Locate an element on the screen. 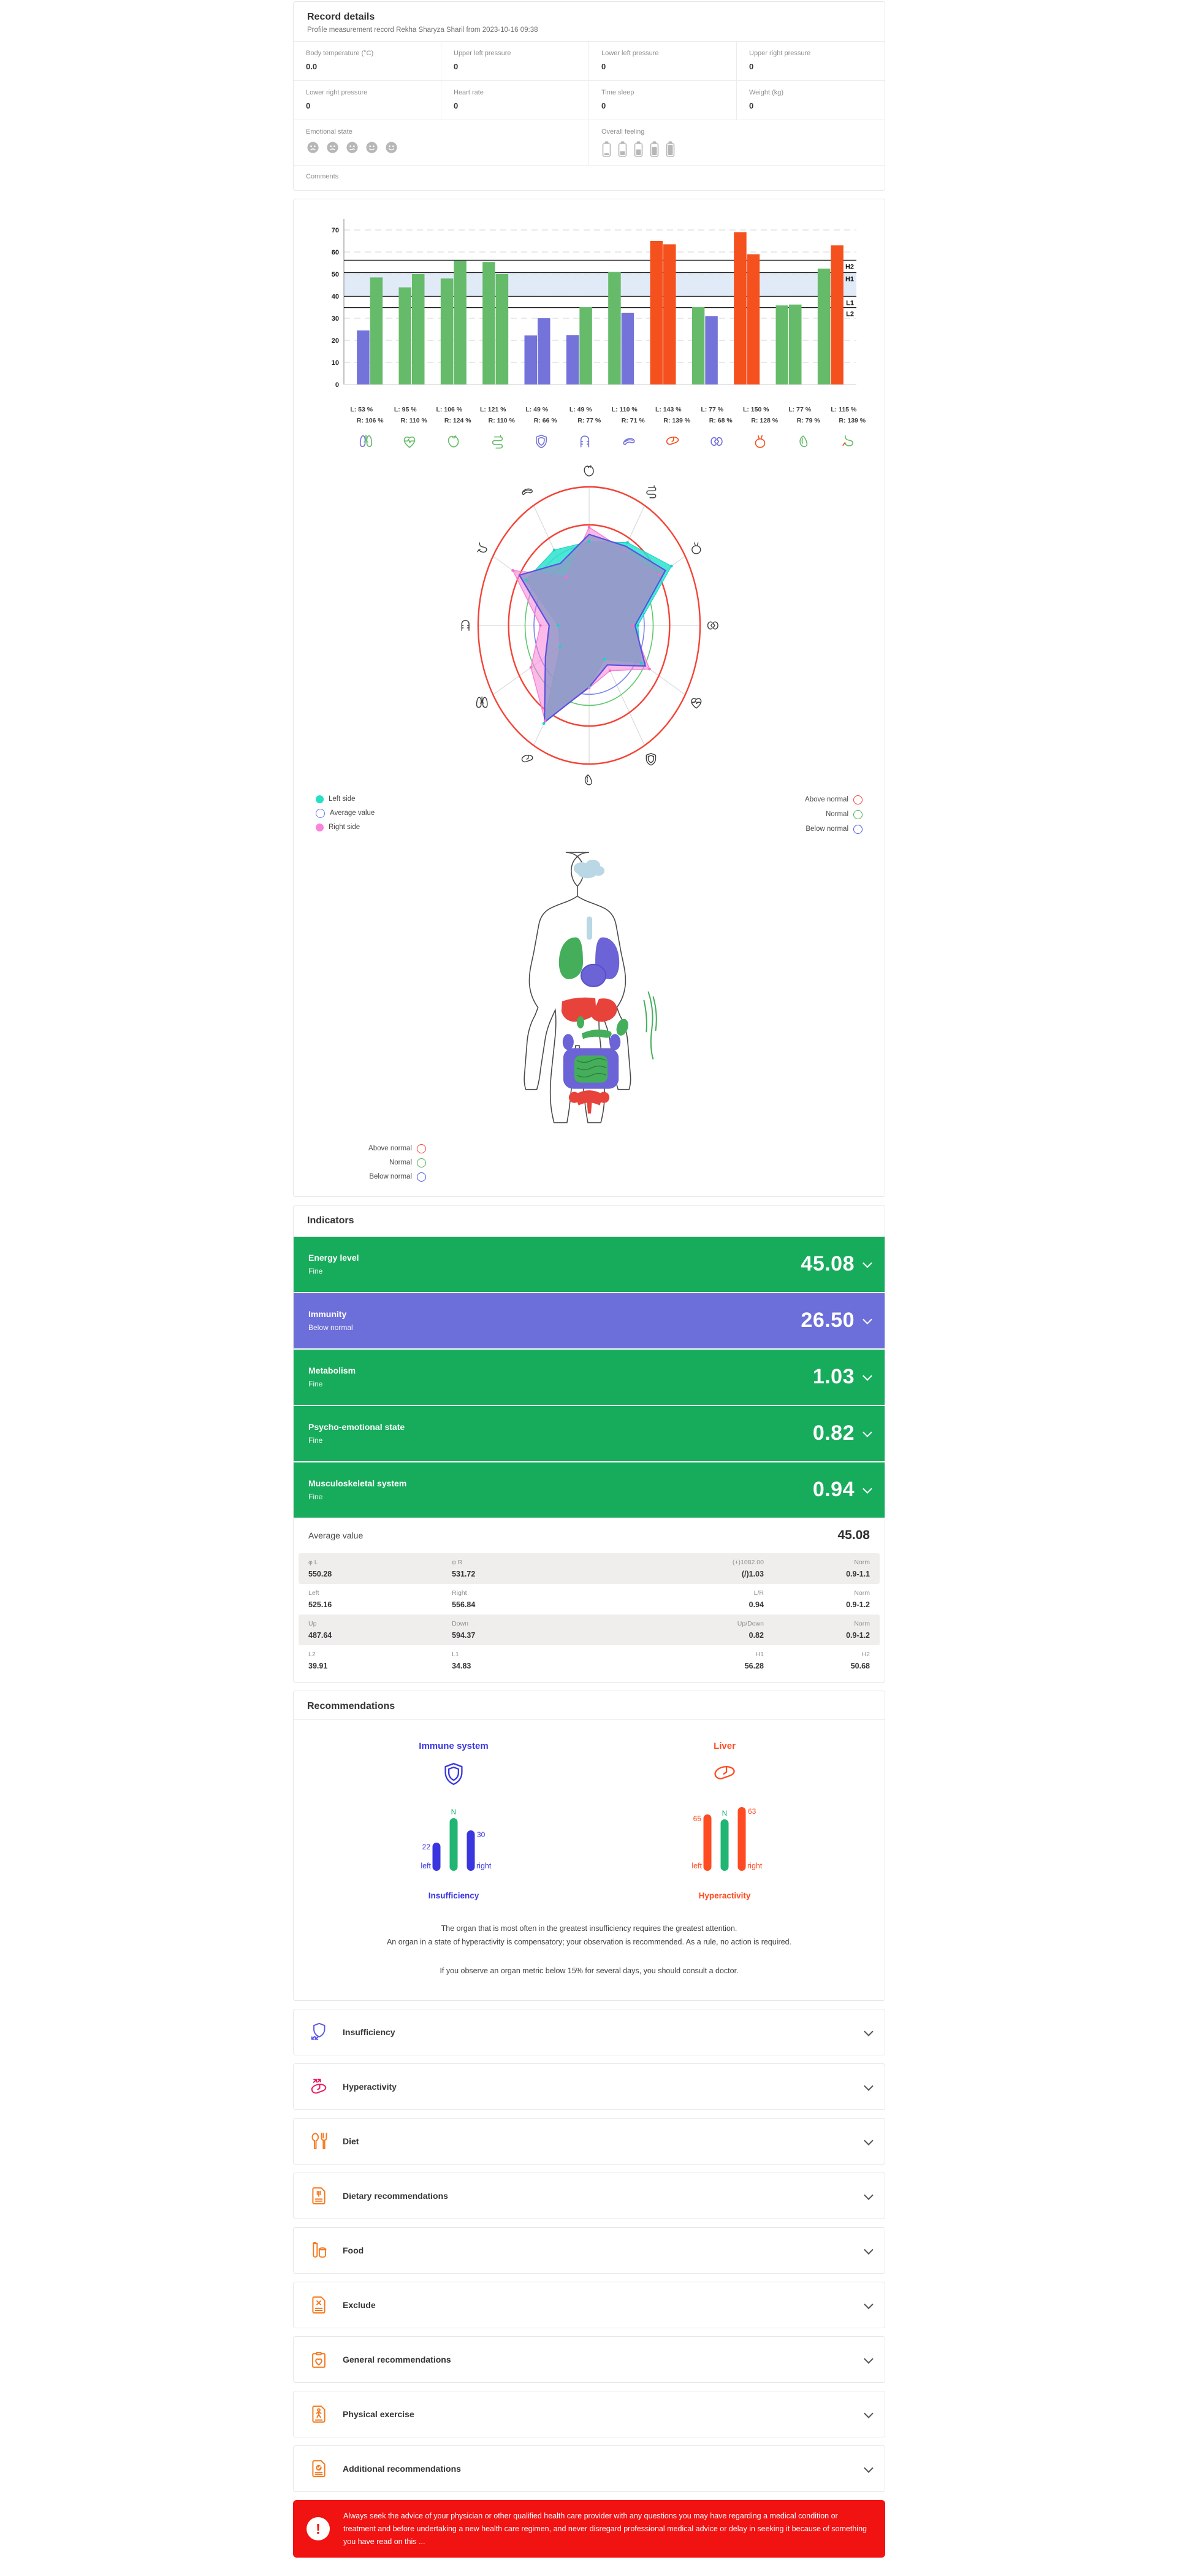  accordion-physical-exercise: Physical exercise is located at coordinates (589, 2414).